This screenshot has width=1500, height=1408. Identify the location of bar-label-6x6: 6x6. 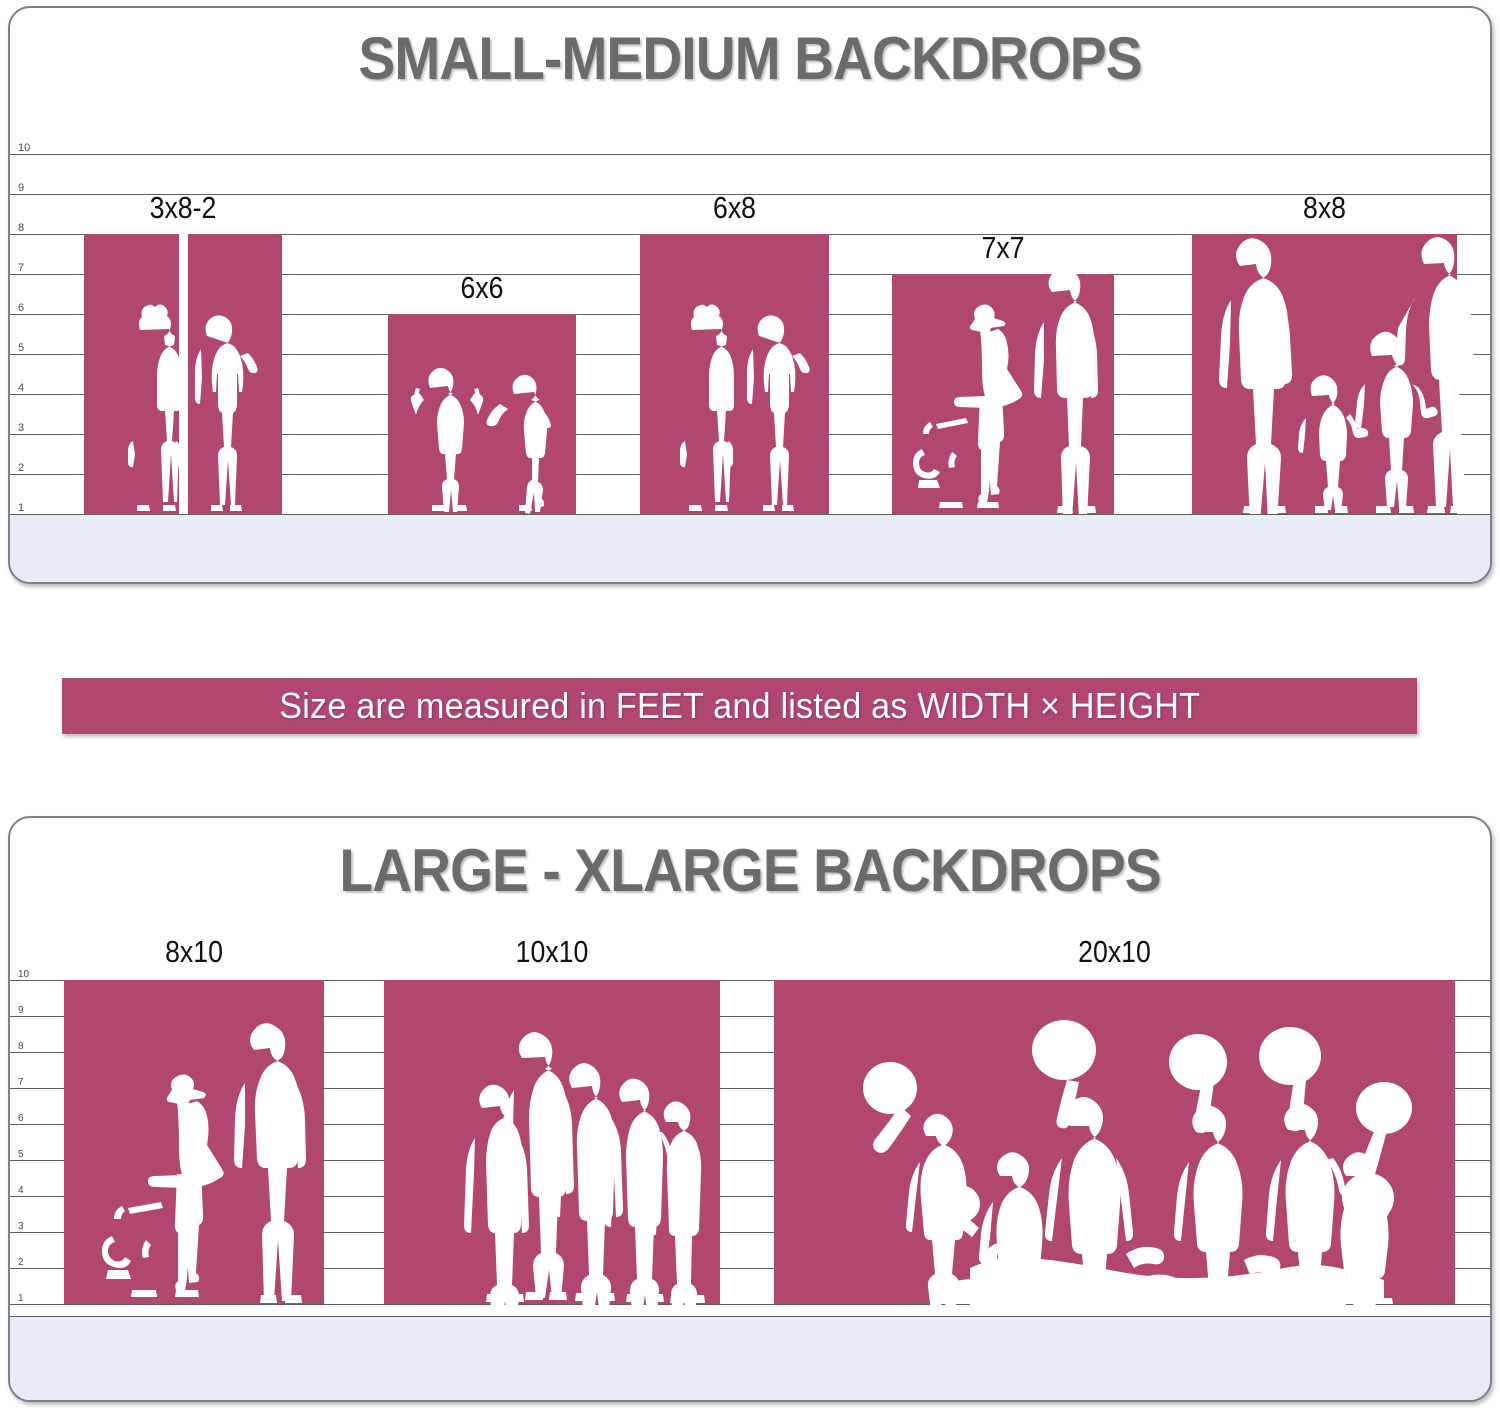
(482, 287).